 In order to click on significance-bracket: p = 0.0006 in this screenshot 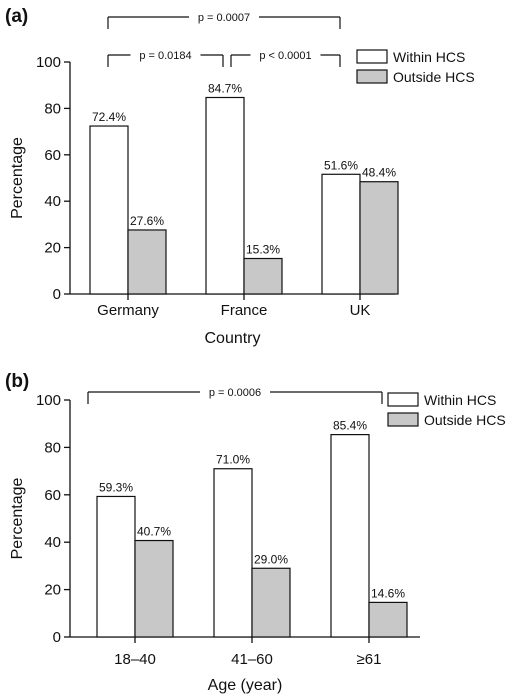, I will do `click(235, 395)`.